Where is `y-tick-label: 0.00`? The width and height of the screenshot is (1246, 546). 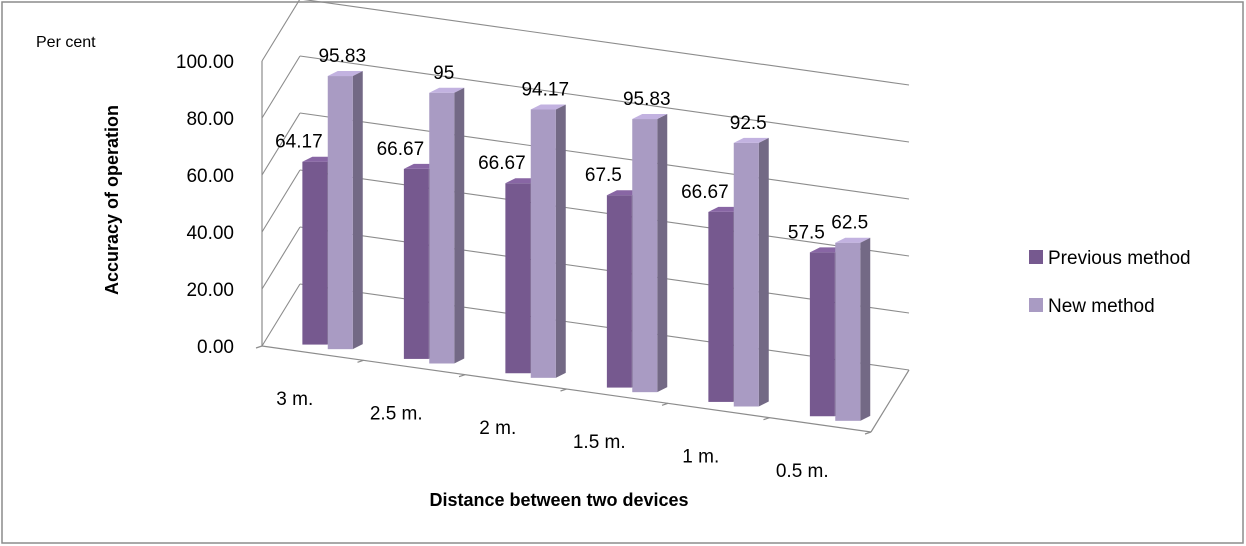 y-tick-label: 0.00 is located at coordinates (215, 347).